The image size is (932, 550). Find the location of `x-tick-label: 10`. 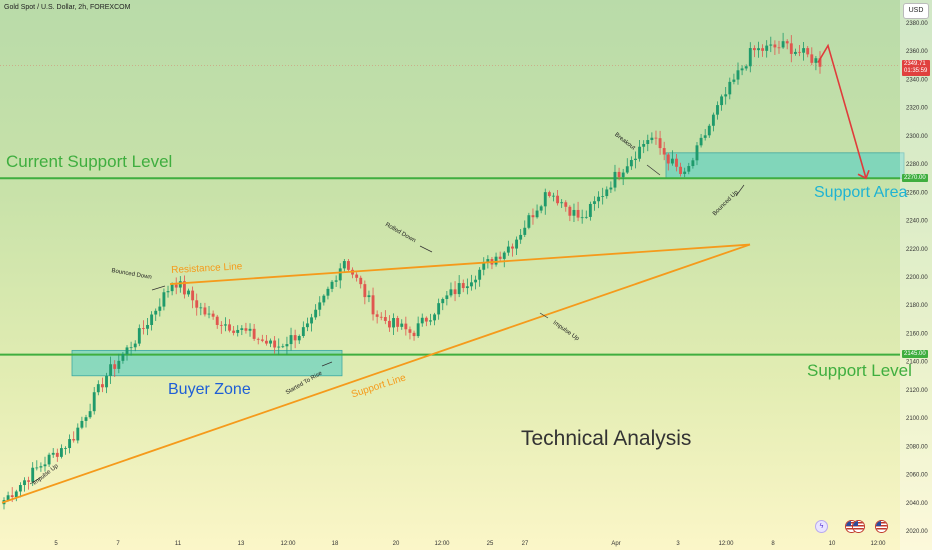

x-tick-label: 10 is located at coordinates (832, 544).